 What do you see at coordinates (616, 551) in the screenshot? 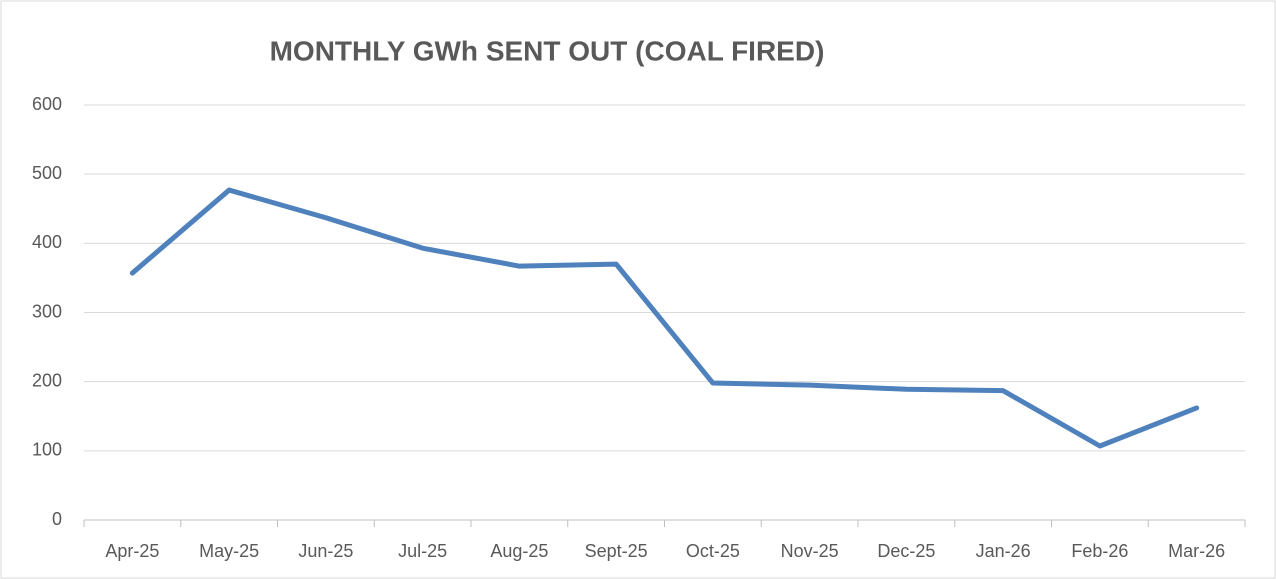
I see `x-tick-label: Sept-25` at bounding box center [616, 551].